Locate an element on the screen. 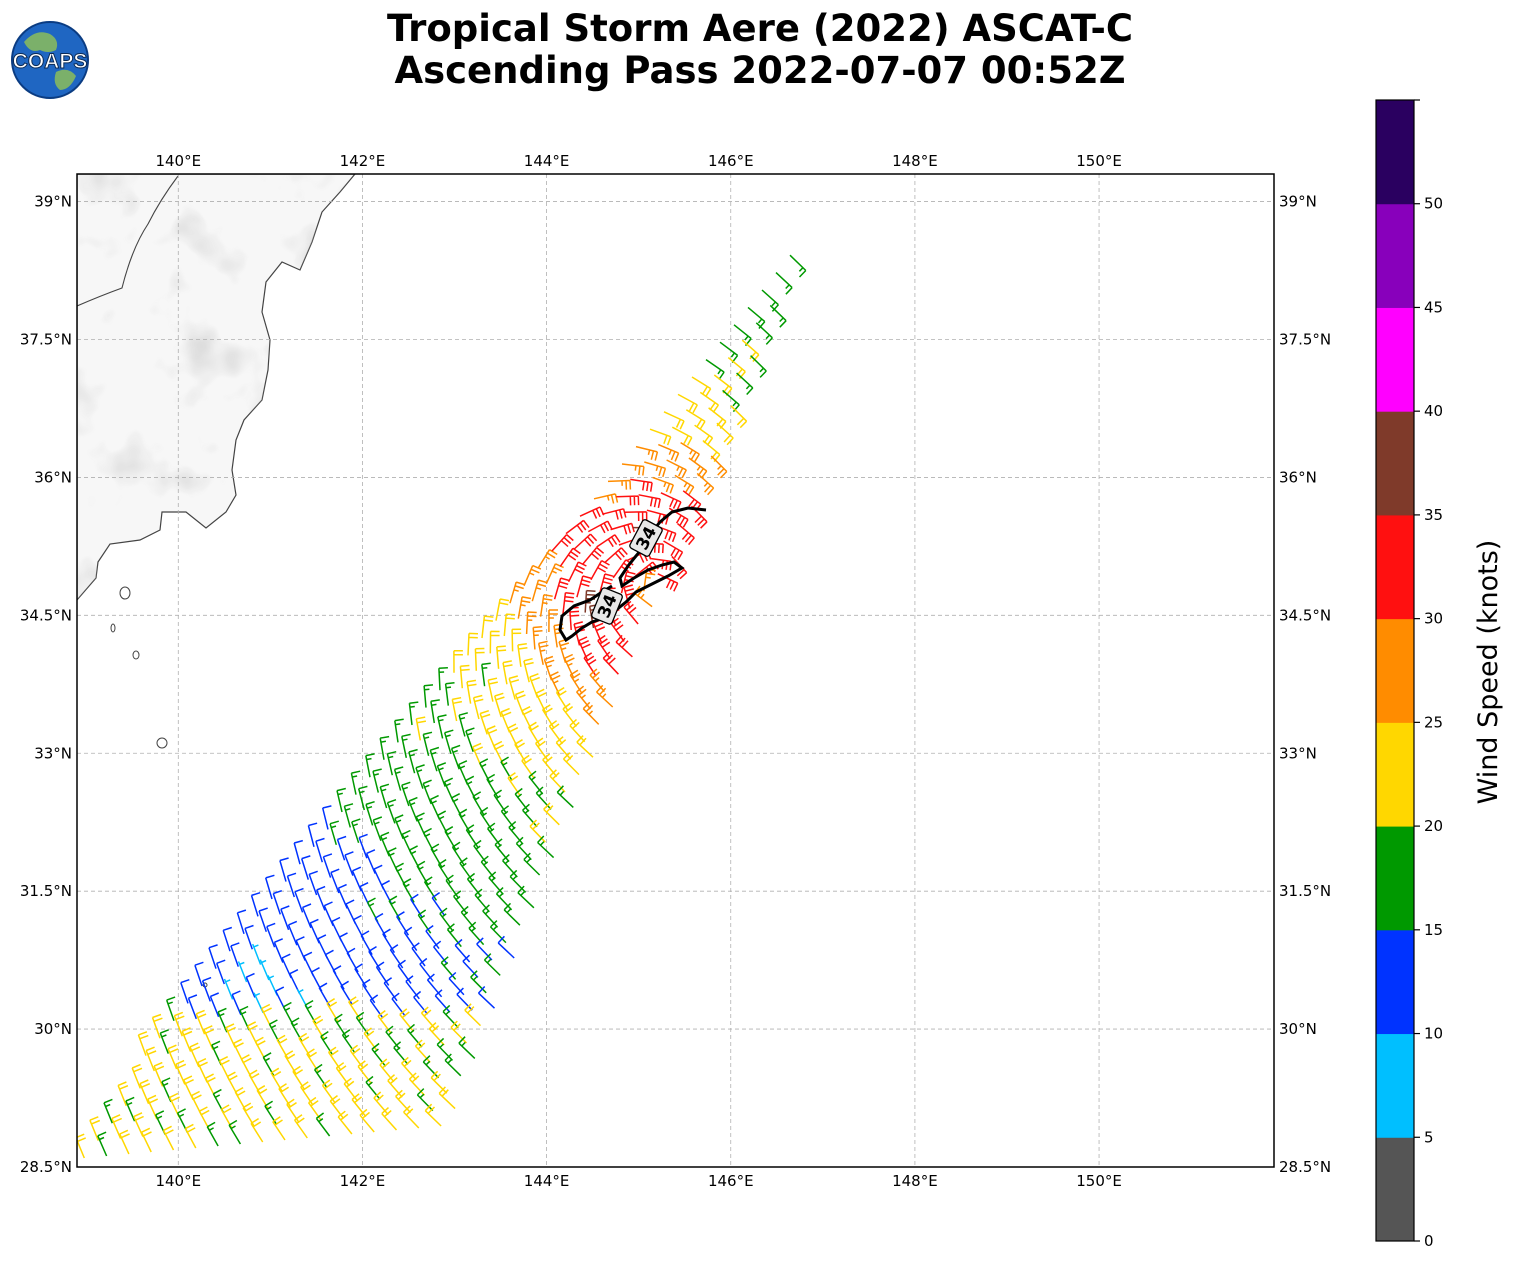 The width and height of the screenshot is (1513, 1264). lat-tick-right: 36°N is located at coordinates (1298, 477).